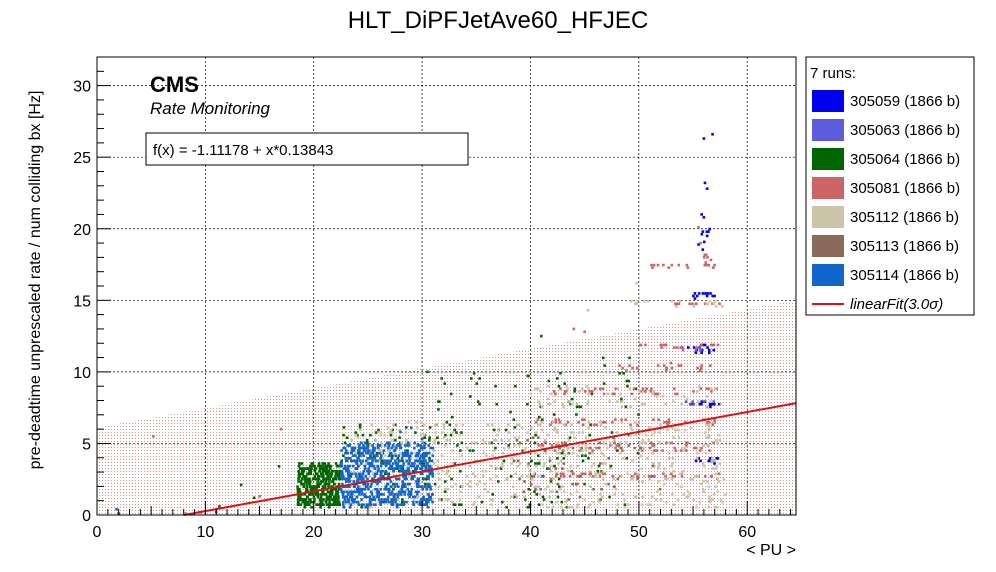 This screenshot has width=996, height=572. Describe the element at coordinates (639, 532) in the screenshot. I see `x-tick-label: 50` at that location.